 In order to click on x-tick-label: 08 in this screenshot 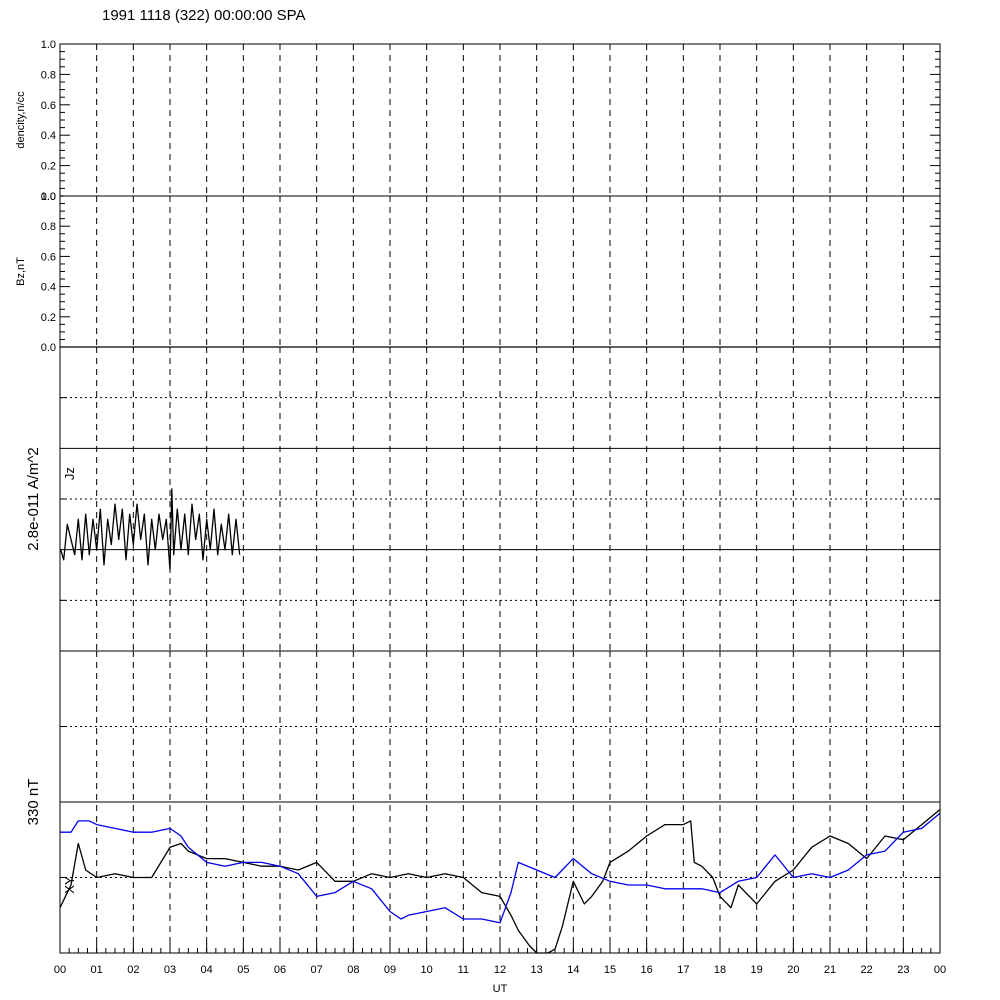, I will do `click(353, 970)`.